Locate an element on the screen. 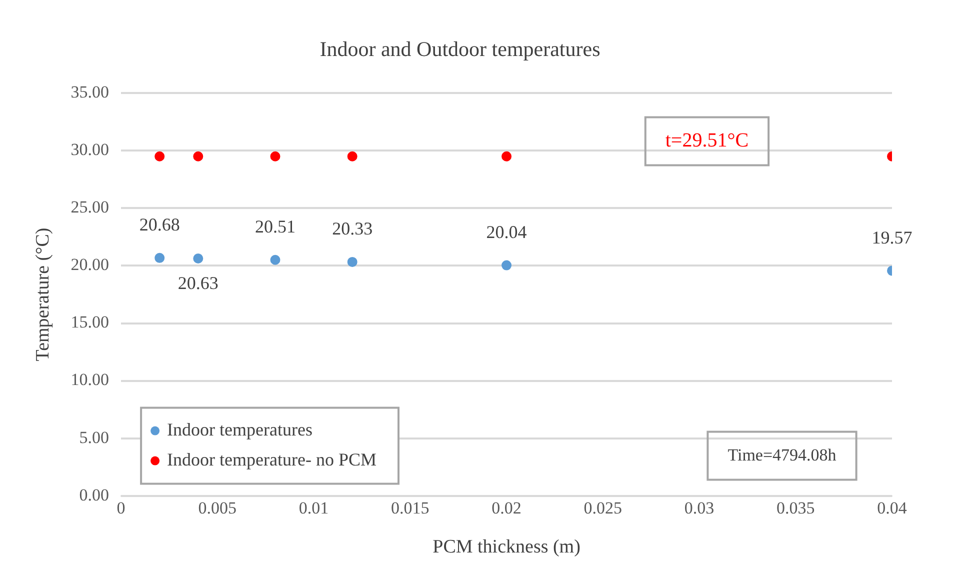  y-axis-title: Temperature (°C) is located at coordinates (43, 295).